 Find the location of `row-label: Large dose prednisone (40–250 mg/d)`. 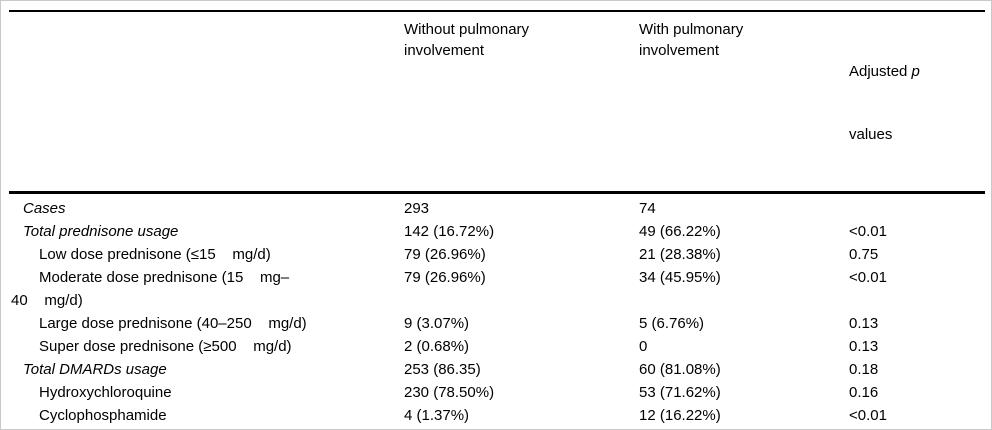

row-label: Large dose prednisone (40–250 mg/d) is located at coordinates (173, 323).